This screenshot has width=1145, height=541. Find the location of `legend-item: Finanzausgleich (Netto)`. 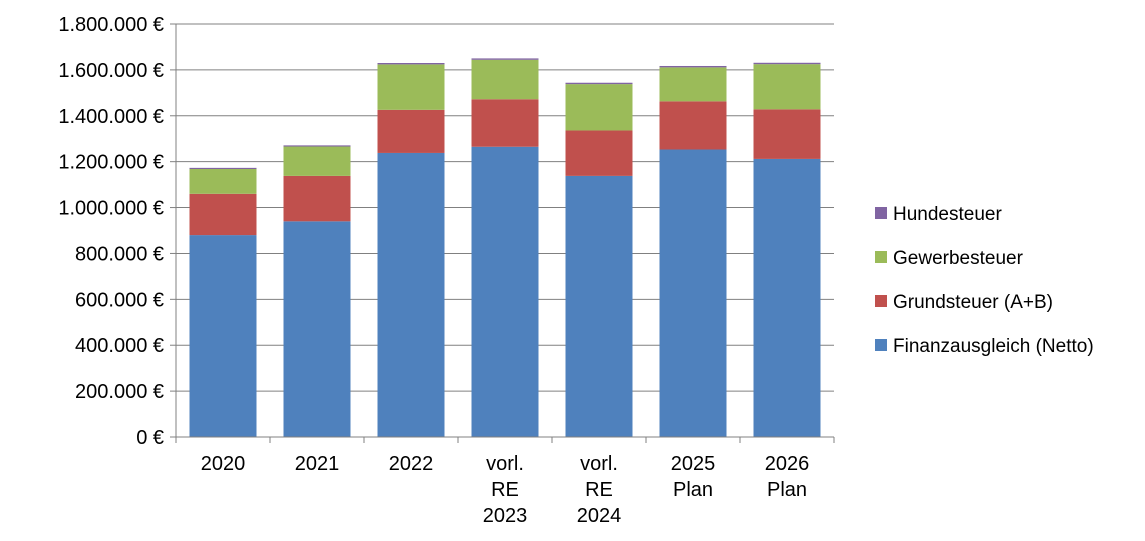

legend-item: Finanzausgleich (Netto) is located at coordinates (984, 346).